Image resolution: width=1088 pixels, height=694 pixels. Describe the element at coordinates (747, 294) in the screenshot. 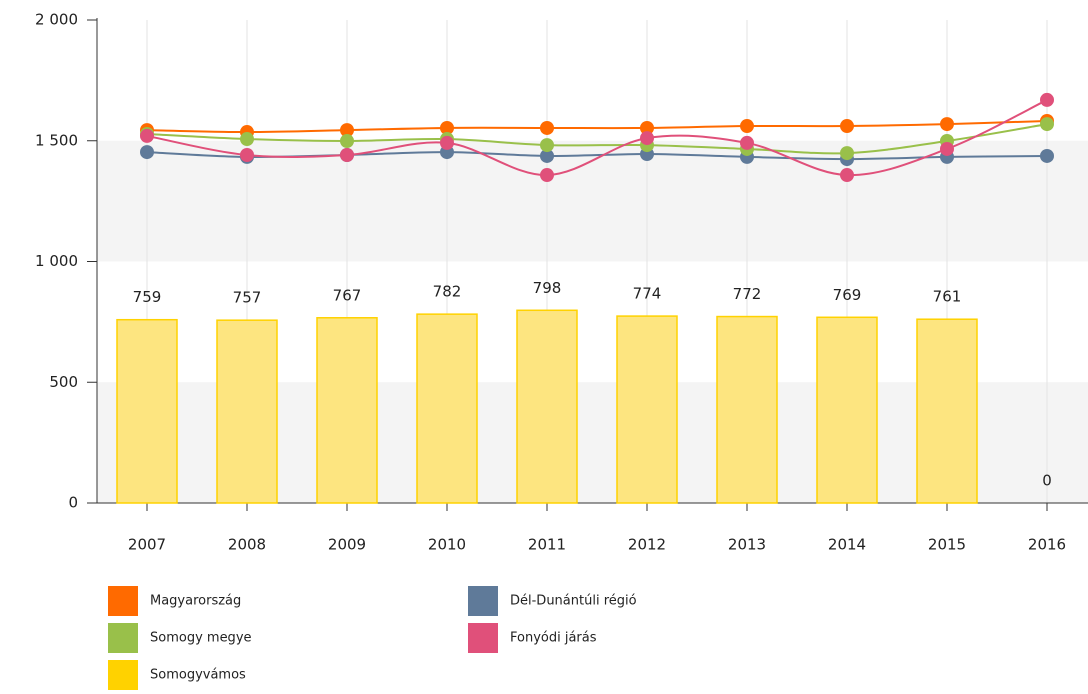

I see `bar-value-label: 772` at that location.